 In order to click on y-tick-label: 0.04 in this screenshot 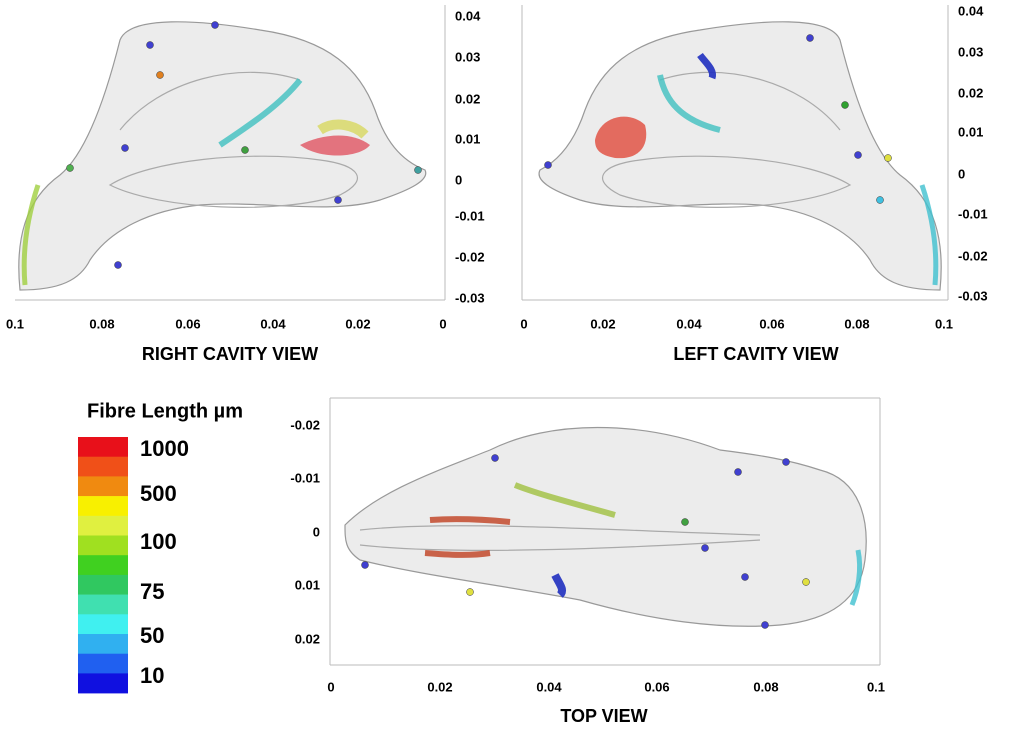, I will do `click(971, 10)`.